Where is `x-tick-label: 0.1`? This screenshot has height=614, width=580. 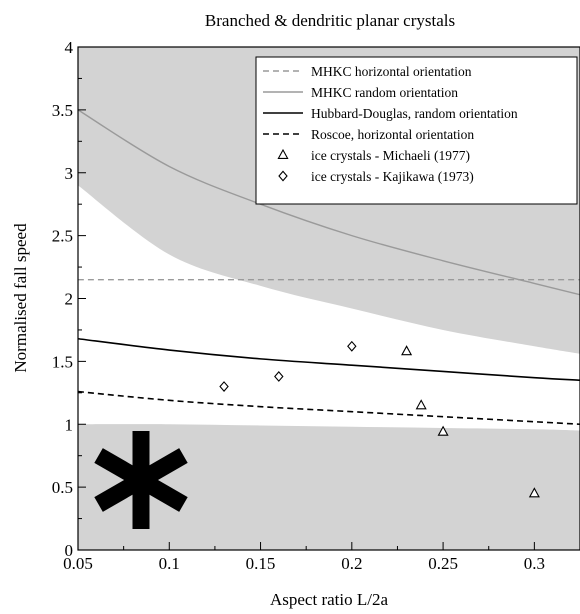 x-tick-label: 0.1 is located at coordinates (169, 563).